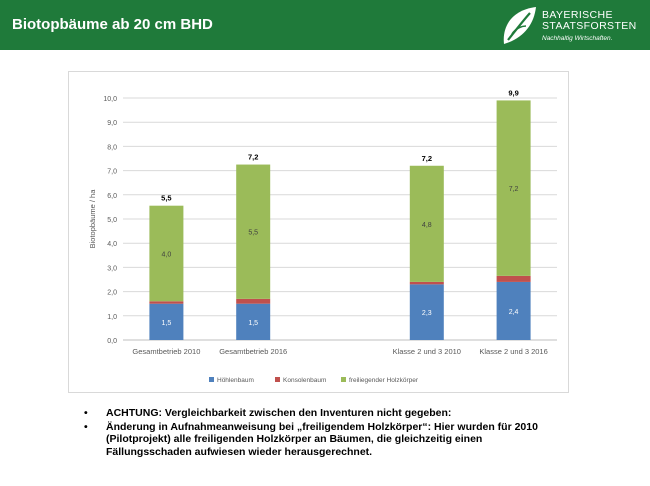  I want to click on x-tick-label: Gesamtbetrieb 2010, so click(166, 351).